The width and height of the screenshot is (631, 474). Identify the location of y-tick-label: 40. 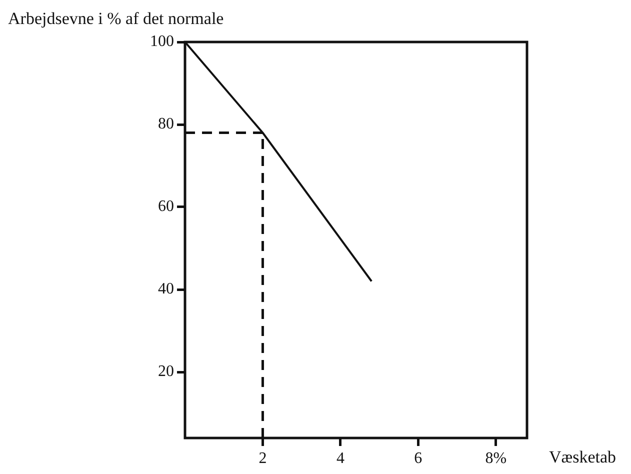
(166, 289).